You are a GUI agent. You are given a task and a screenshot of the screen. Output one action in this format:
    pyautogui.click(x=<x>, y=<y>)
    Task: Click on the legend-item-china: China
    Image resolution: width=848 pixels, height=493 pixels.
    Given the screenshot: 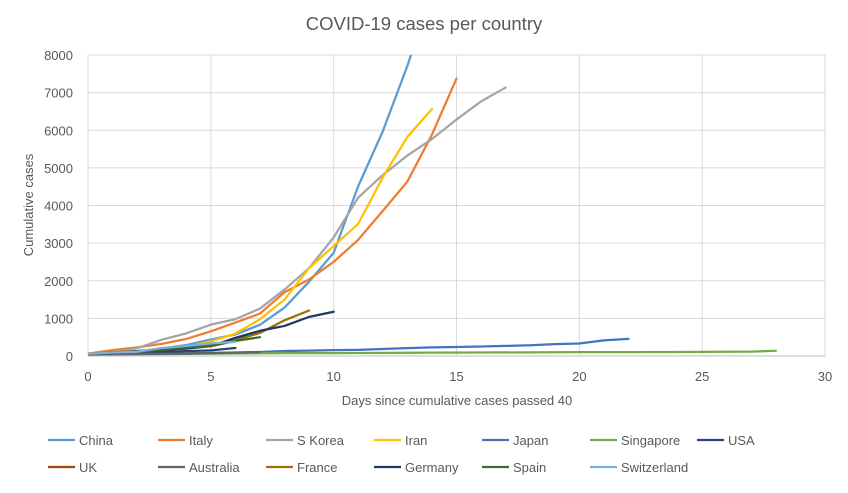 What is the action you would take?
    pyautogui.click(x=81, y=440)
    